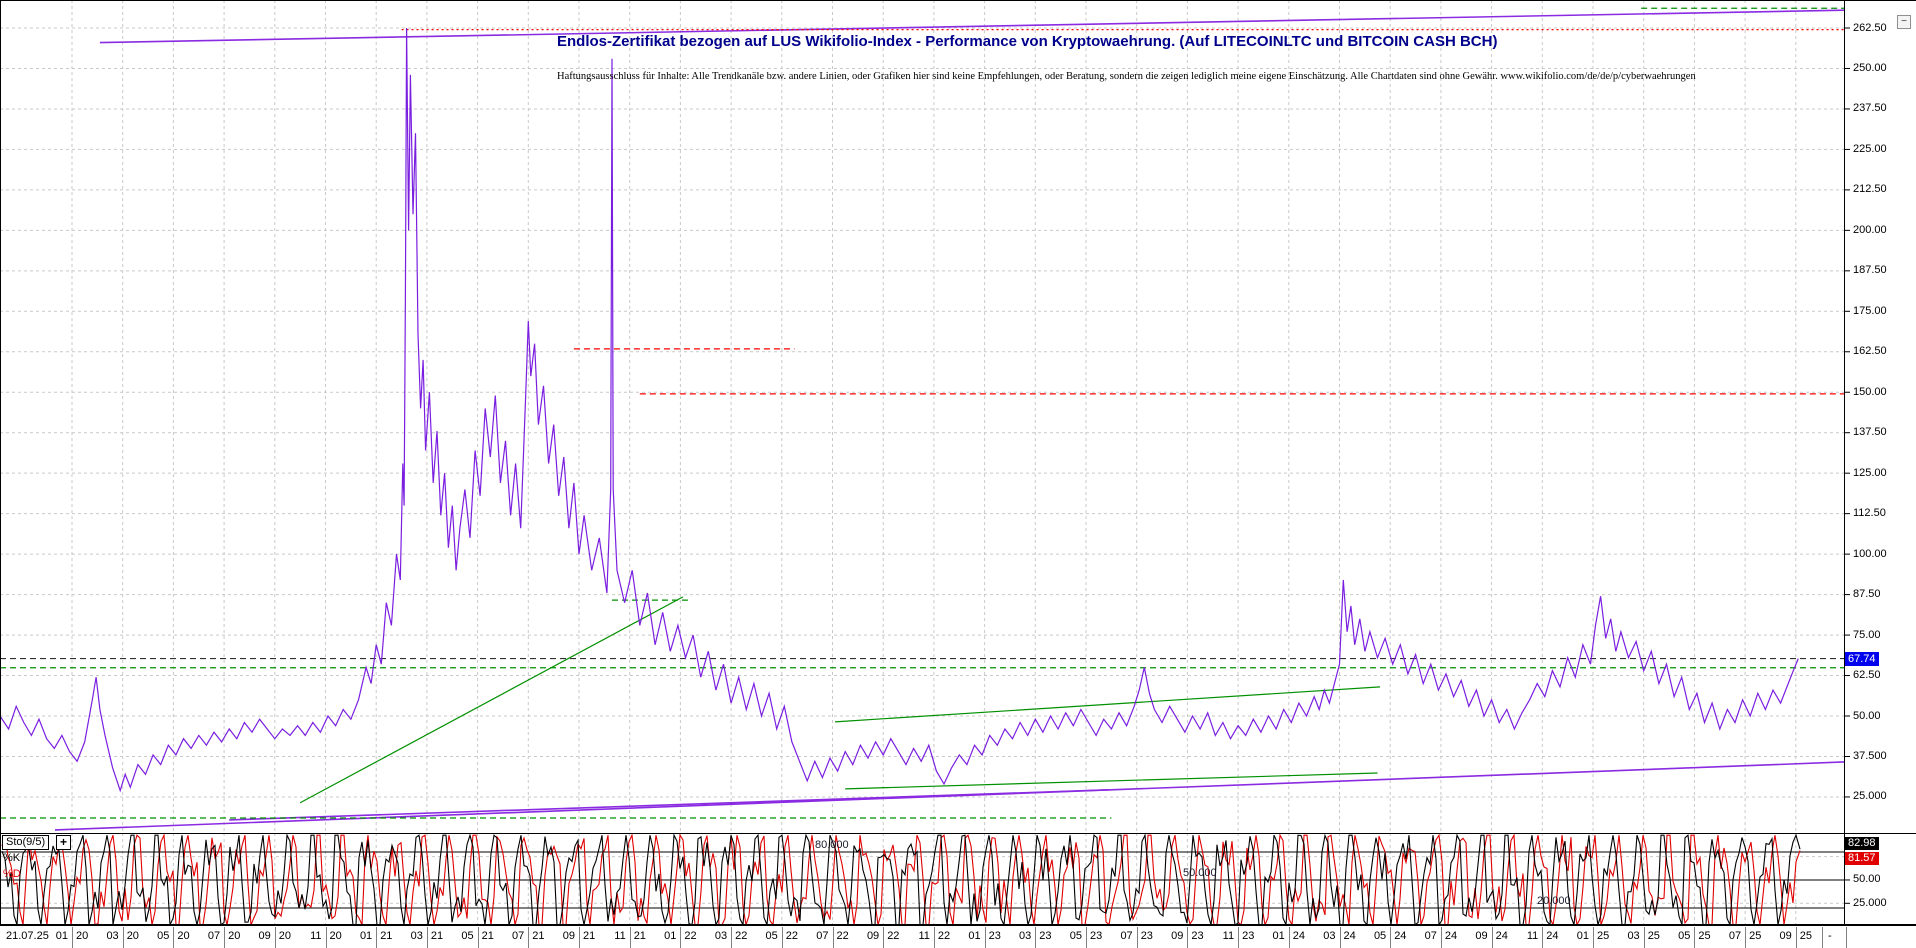  Describe the element at coordinates (1869, 513) in the screenshot. I see `price-axis-label: 112.50` at that location.